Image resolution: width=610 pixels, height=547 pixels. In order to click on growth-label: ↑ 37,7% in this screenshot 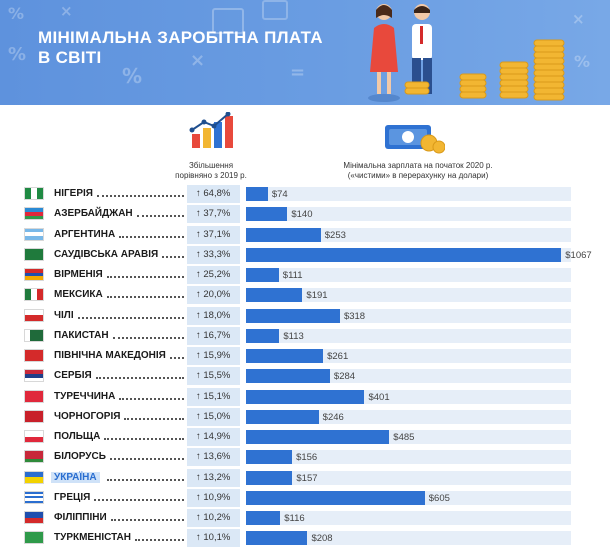, I will do `click(213, 214)`.